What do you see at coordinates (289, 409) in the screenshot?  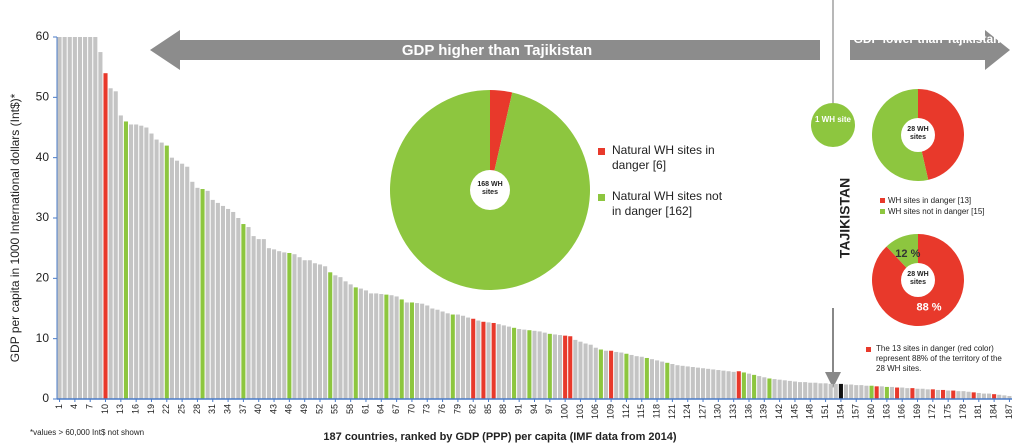 I see `x-tick-label: 46` at bounding box center [289, 409].